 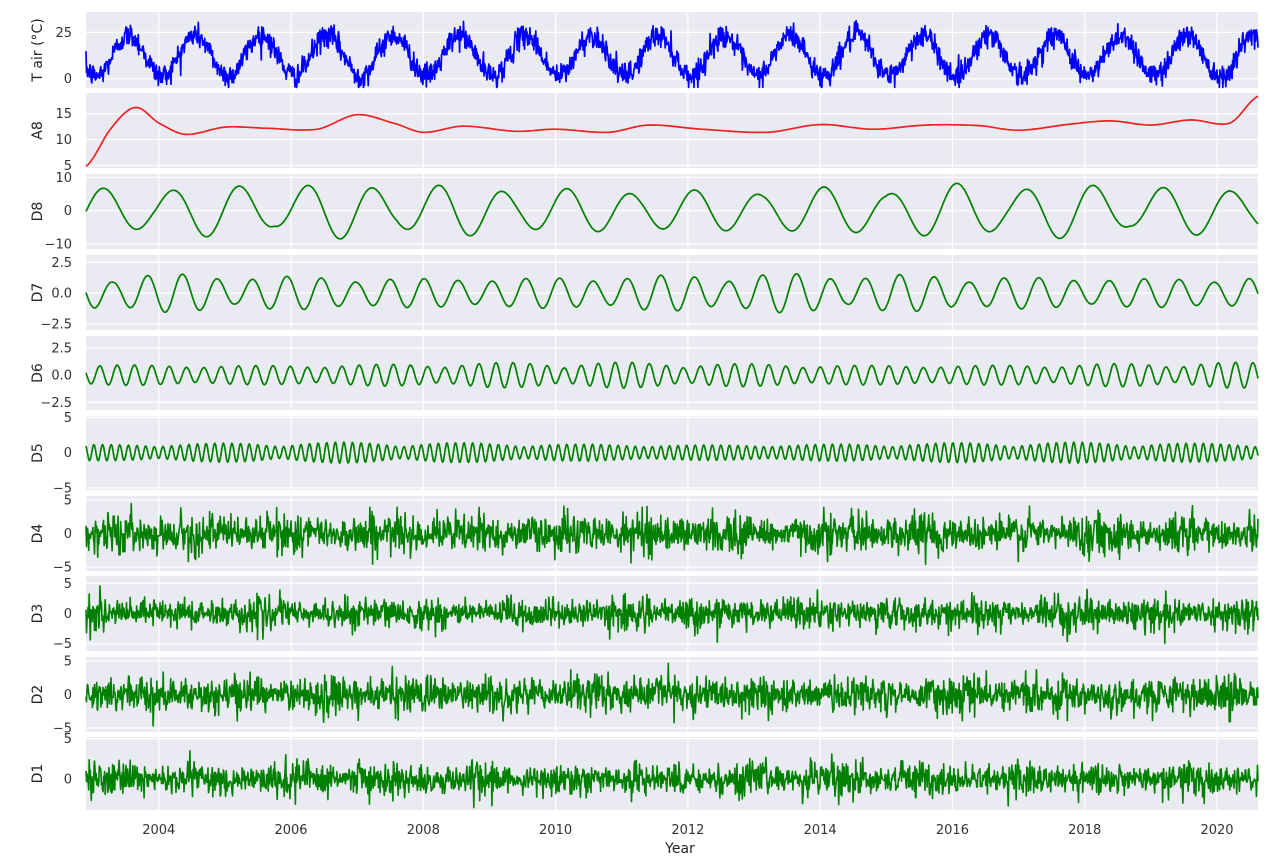 I want to click on y-axis-label: D7, so click(x=38, y=293).